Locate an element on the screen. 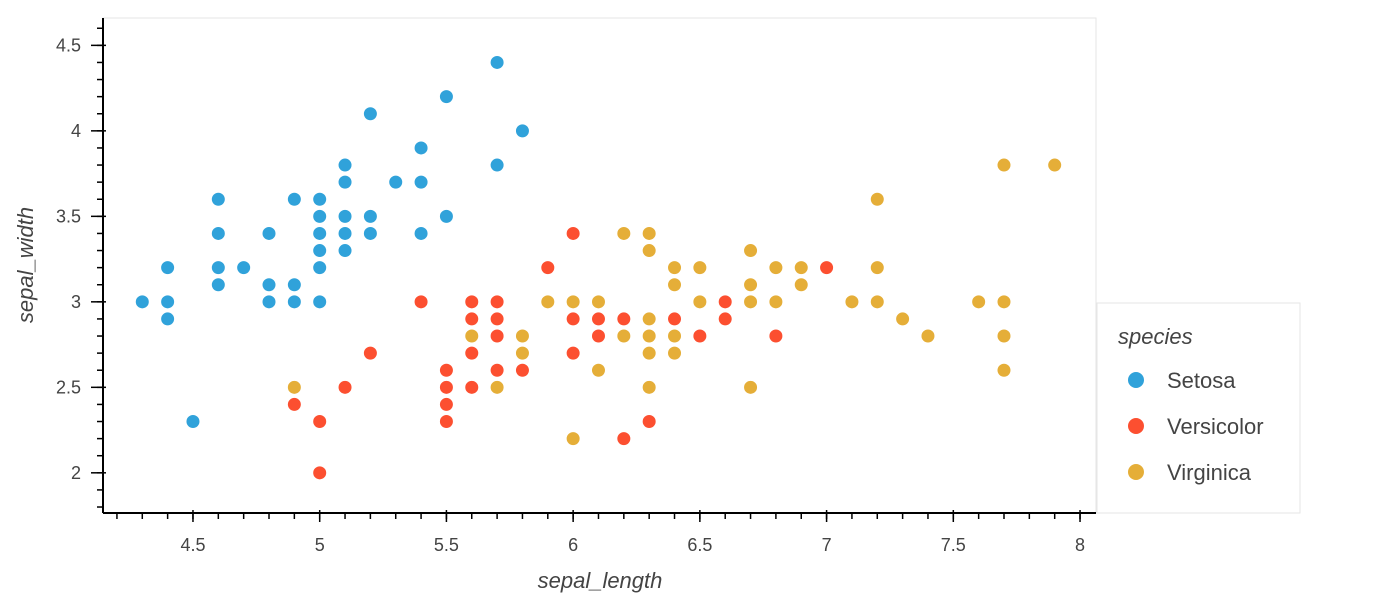 The image size is (1400, 600). x-tick-label: 6.5 is located at coordinates (699, 545).